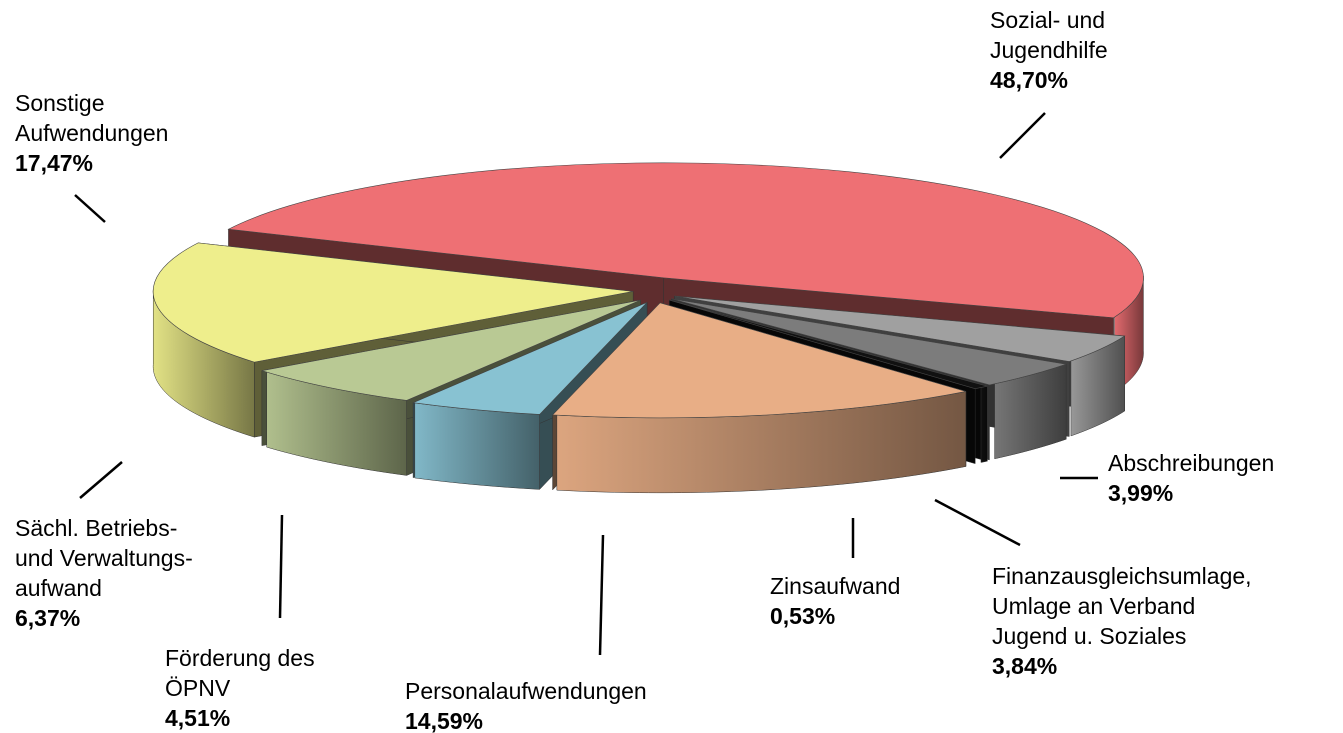  I want to click on label: und Verwaltungs-, so click(104, 558).